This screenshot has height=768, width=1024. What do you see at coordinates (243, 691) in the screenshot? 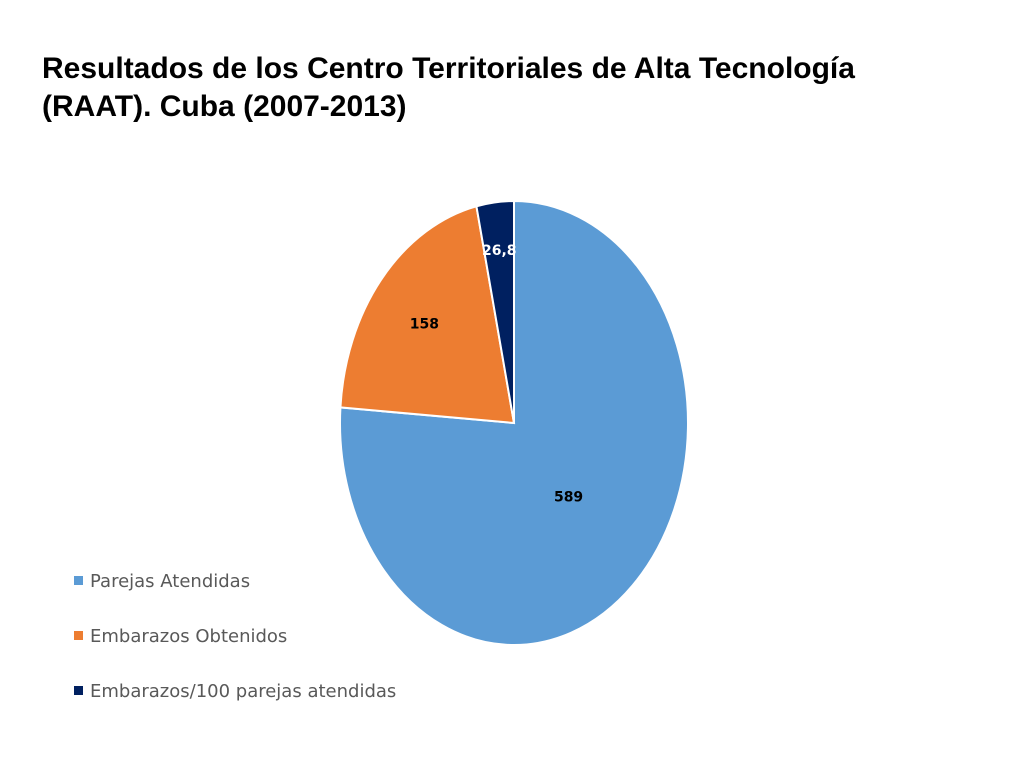
I see `legend-label: Embarazos/100 parejas atendidas` at bounding box center [243, 691].